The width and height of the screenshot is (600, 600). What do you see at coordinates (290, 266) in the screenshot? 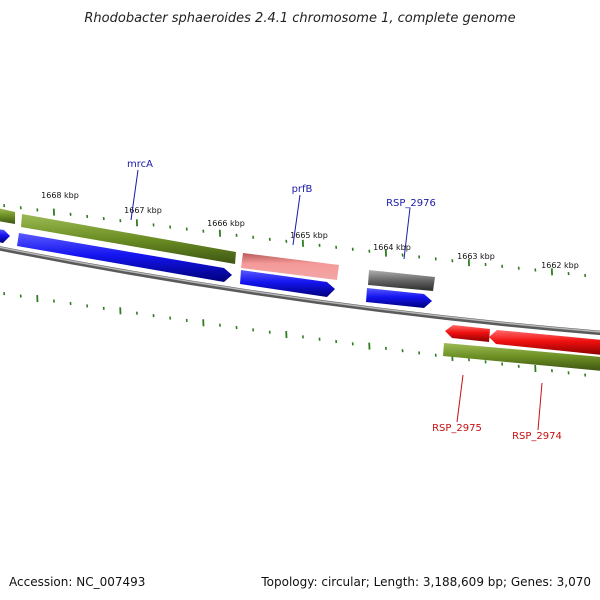
I see `rna-feature-prfB` at bounding box center [290, 266].